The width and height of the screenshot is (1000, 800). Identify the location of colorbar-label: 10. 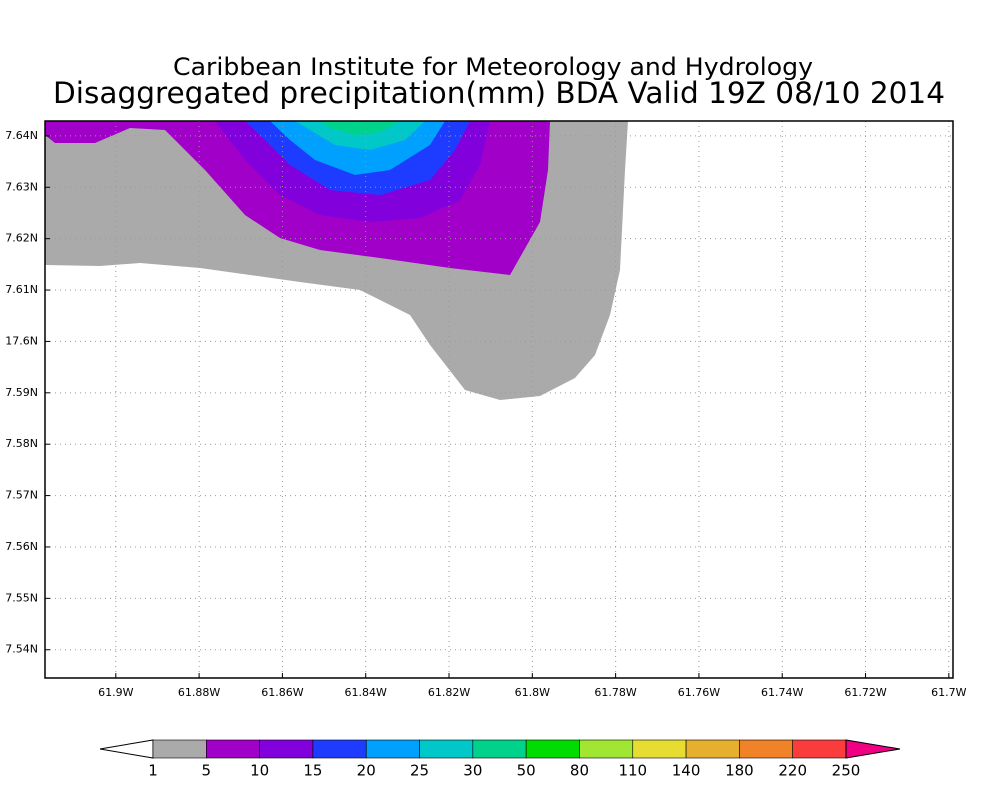
(259, 771).